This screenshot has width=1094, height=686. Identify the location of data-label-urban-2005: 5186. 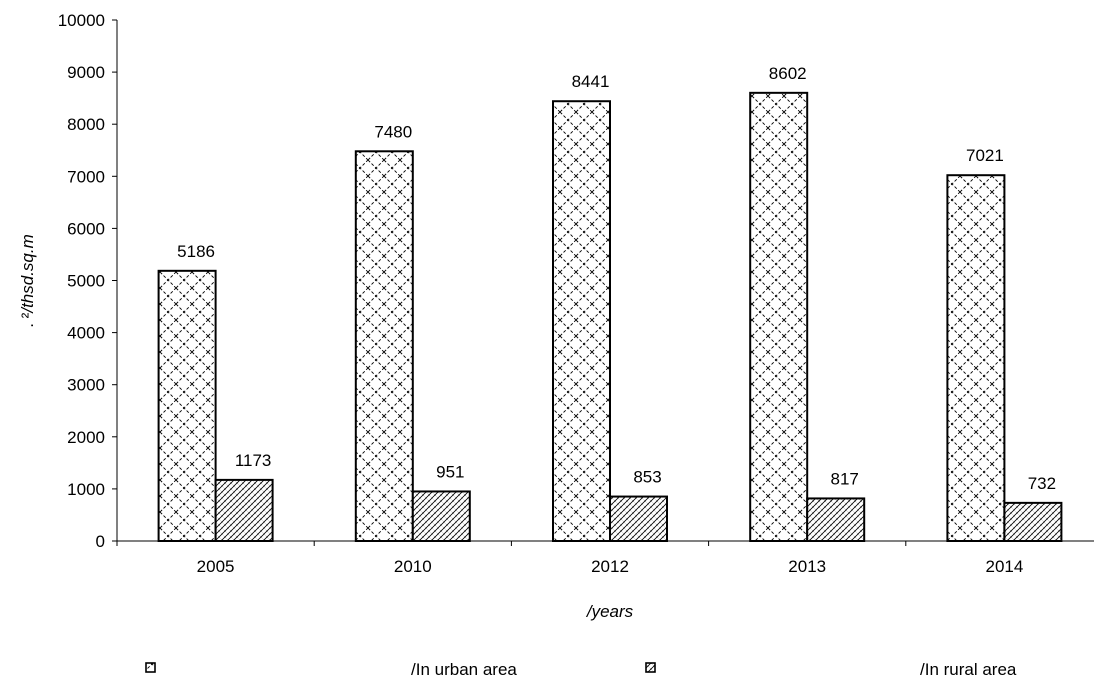
(196, 251).